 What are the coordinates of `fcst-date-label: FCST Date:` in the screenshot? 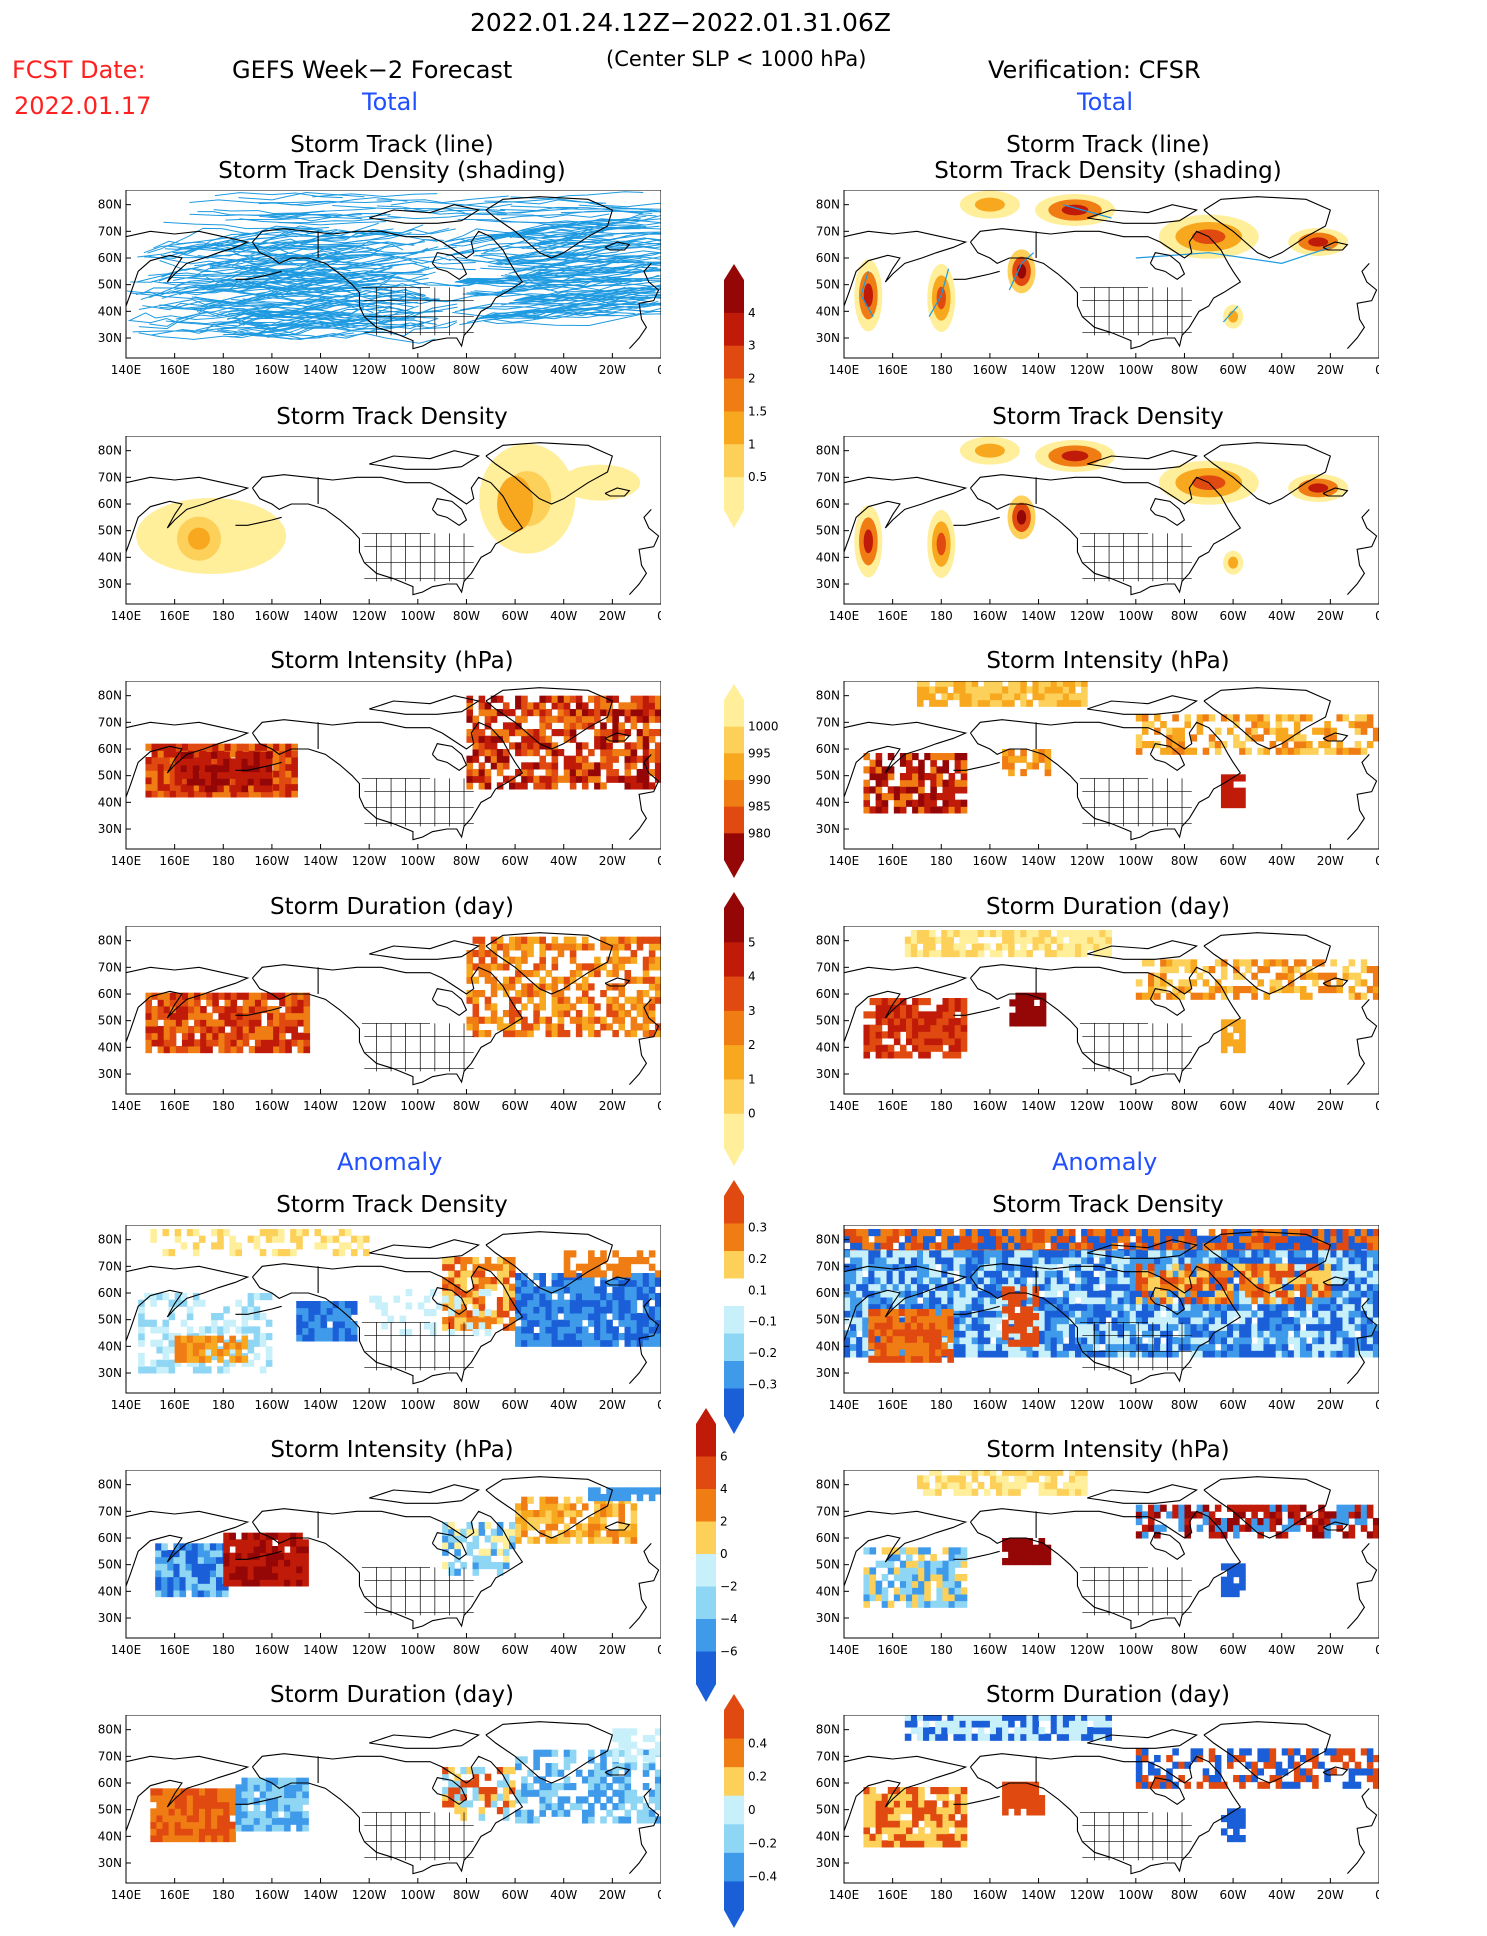 It's located at (79, 70).